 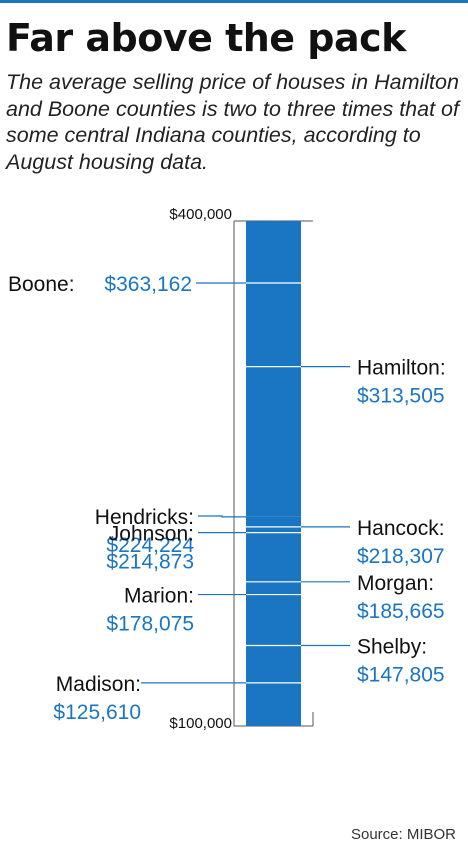 I want to click on label-name-morgan: Morgan:, so click(x=395, y=583).